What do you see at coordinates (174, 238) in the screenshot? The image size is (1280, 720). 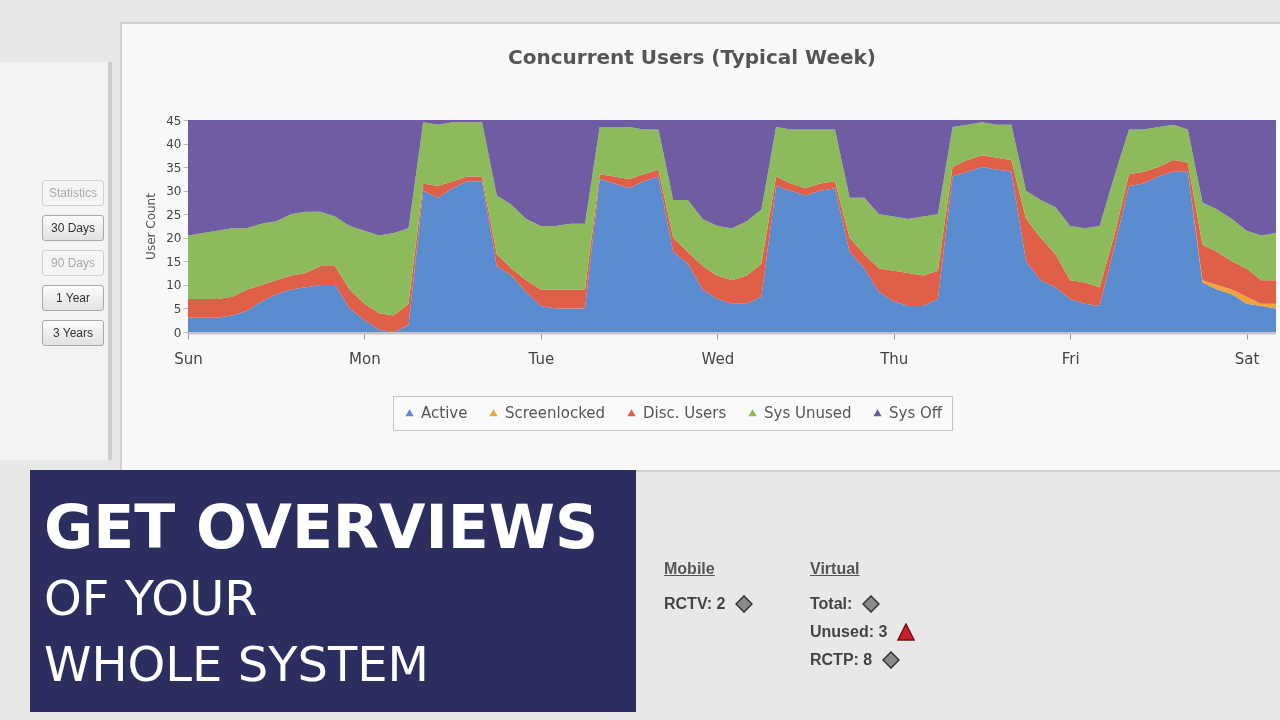 I see `y-tick-label: 20` at bounding box center [174, 238].